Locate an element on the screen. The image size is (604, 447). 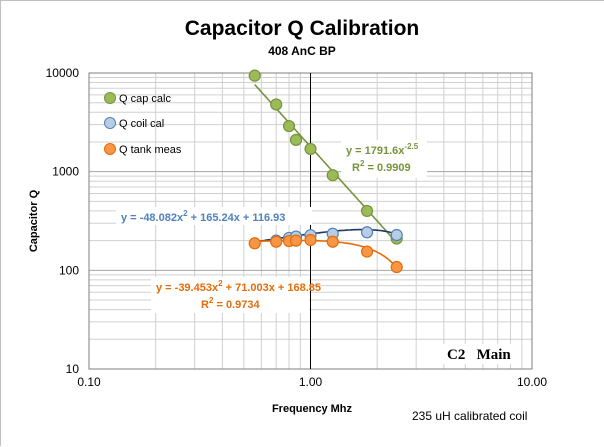
legend-label-q-cap-calc: Q cap calc is located at coordinates (145, 99).